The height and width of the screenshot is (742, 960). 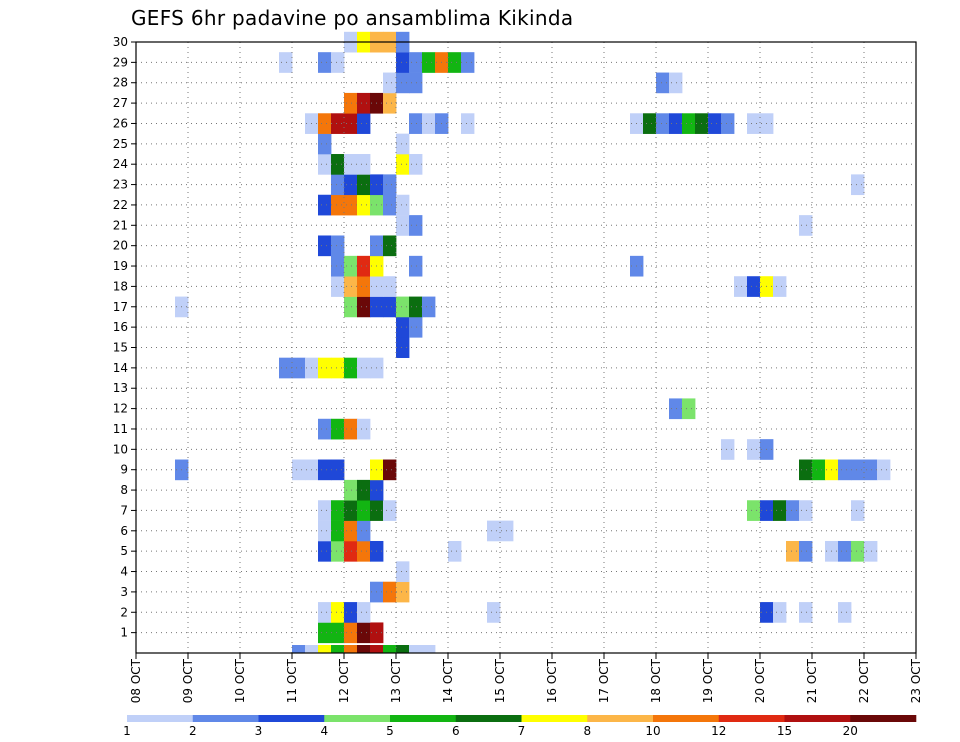 What do you see at coordinates (120, 348) in the screenshot?
I see `y-tick-label: 15` at bounding box center [120, 348].